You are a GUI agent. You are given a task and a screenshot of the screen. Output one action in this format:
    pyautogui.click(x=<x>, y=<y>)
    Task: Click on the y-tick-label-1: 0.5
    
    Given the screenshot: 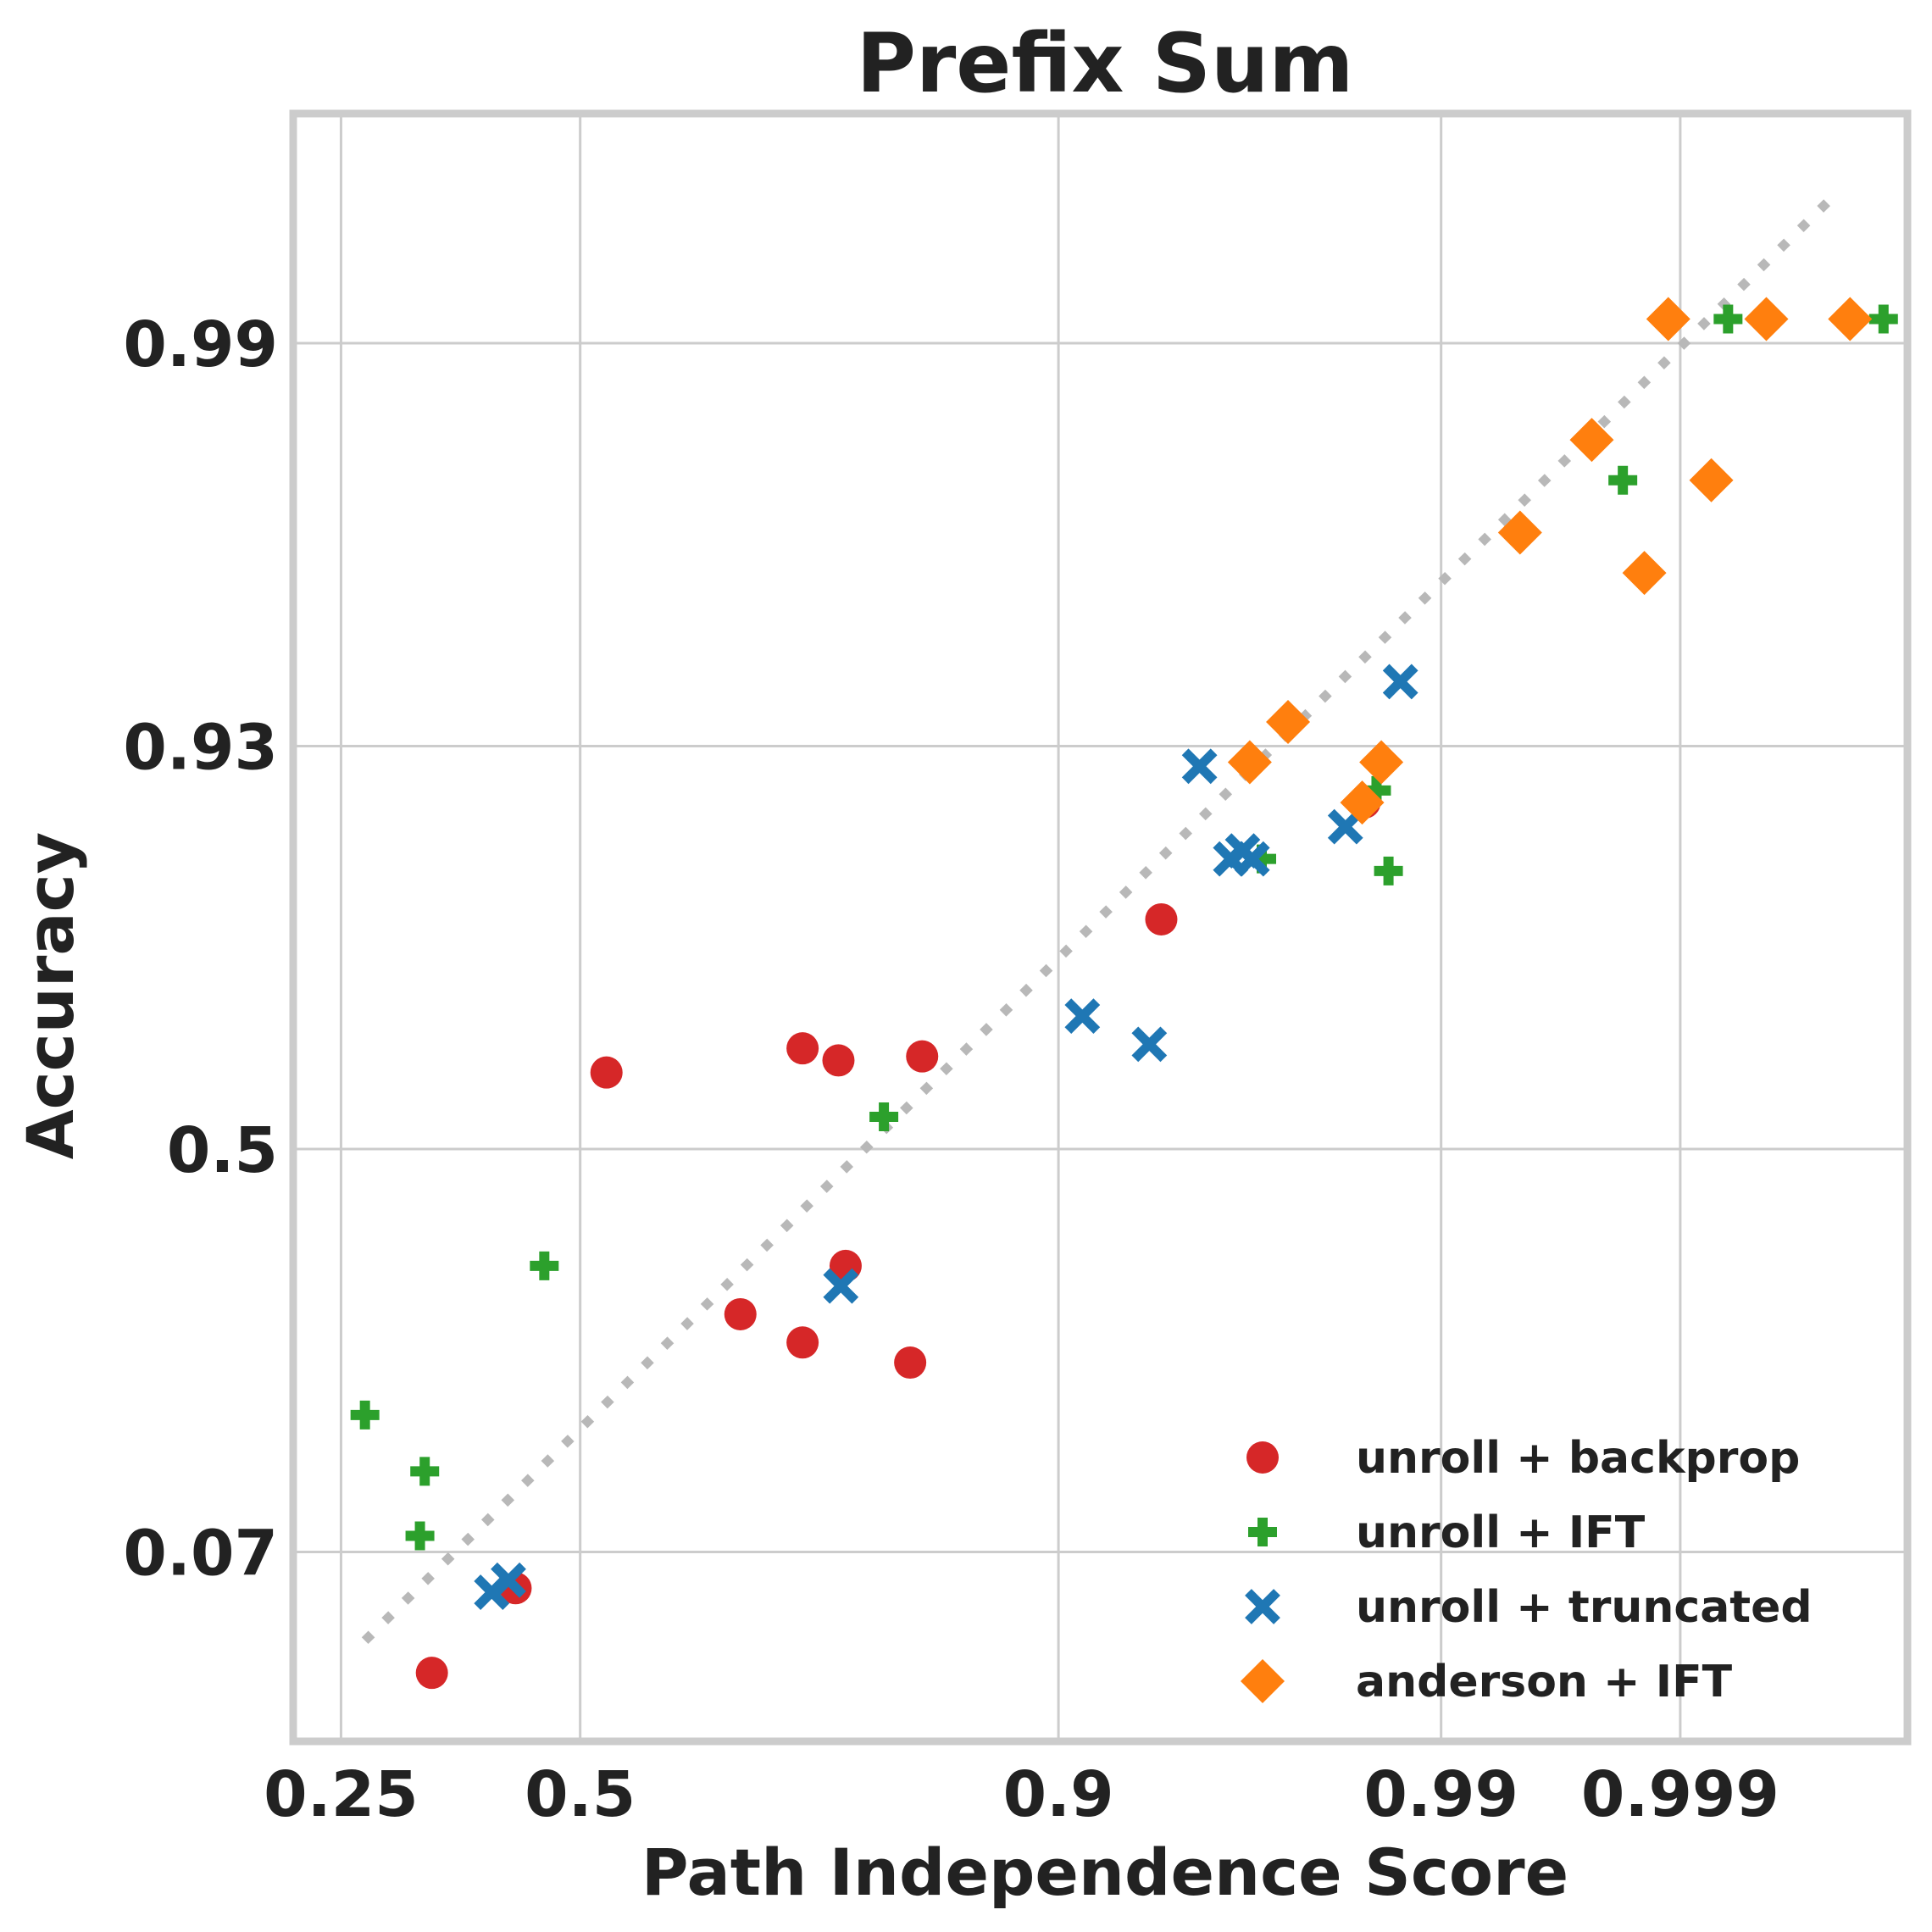 What is the action you would take?
    pyautogui.click(x=222, y=1150)
    